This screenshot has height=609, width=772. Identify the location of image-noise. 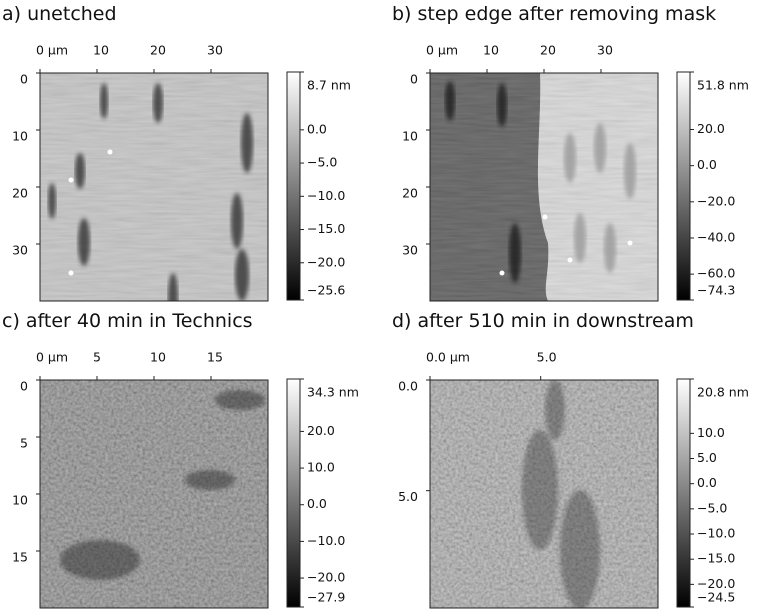
(544, 187).